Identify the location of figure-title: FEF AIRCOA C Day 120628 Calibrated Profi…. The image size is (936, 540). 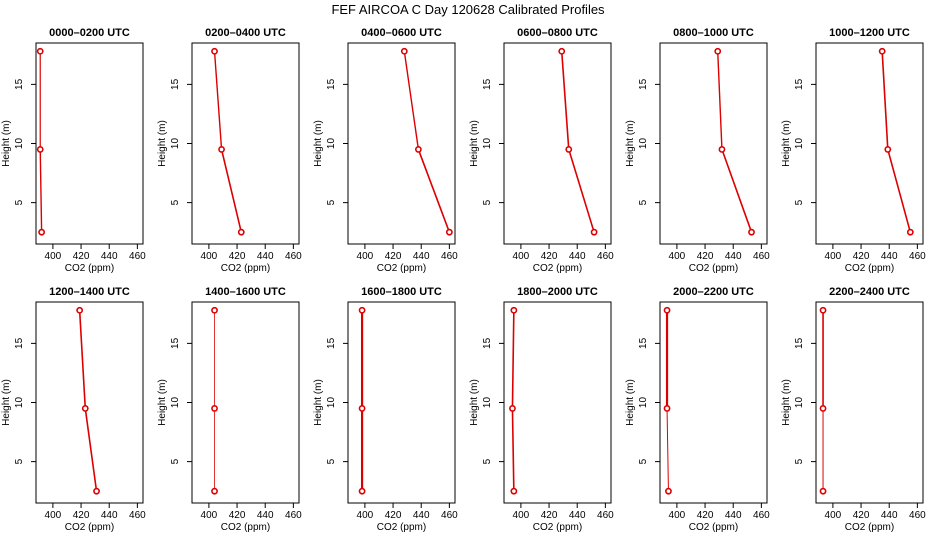
(468, 9).